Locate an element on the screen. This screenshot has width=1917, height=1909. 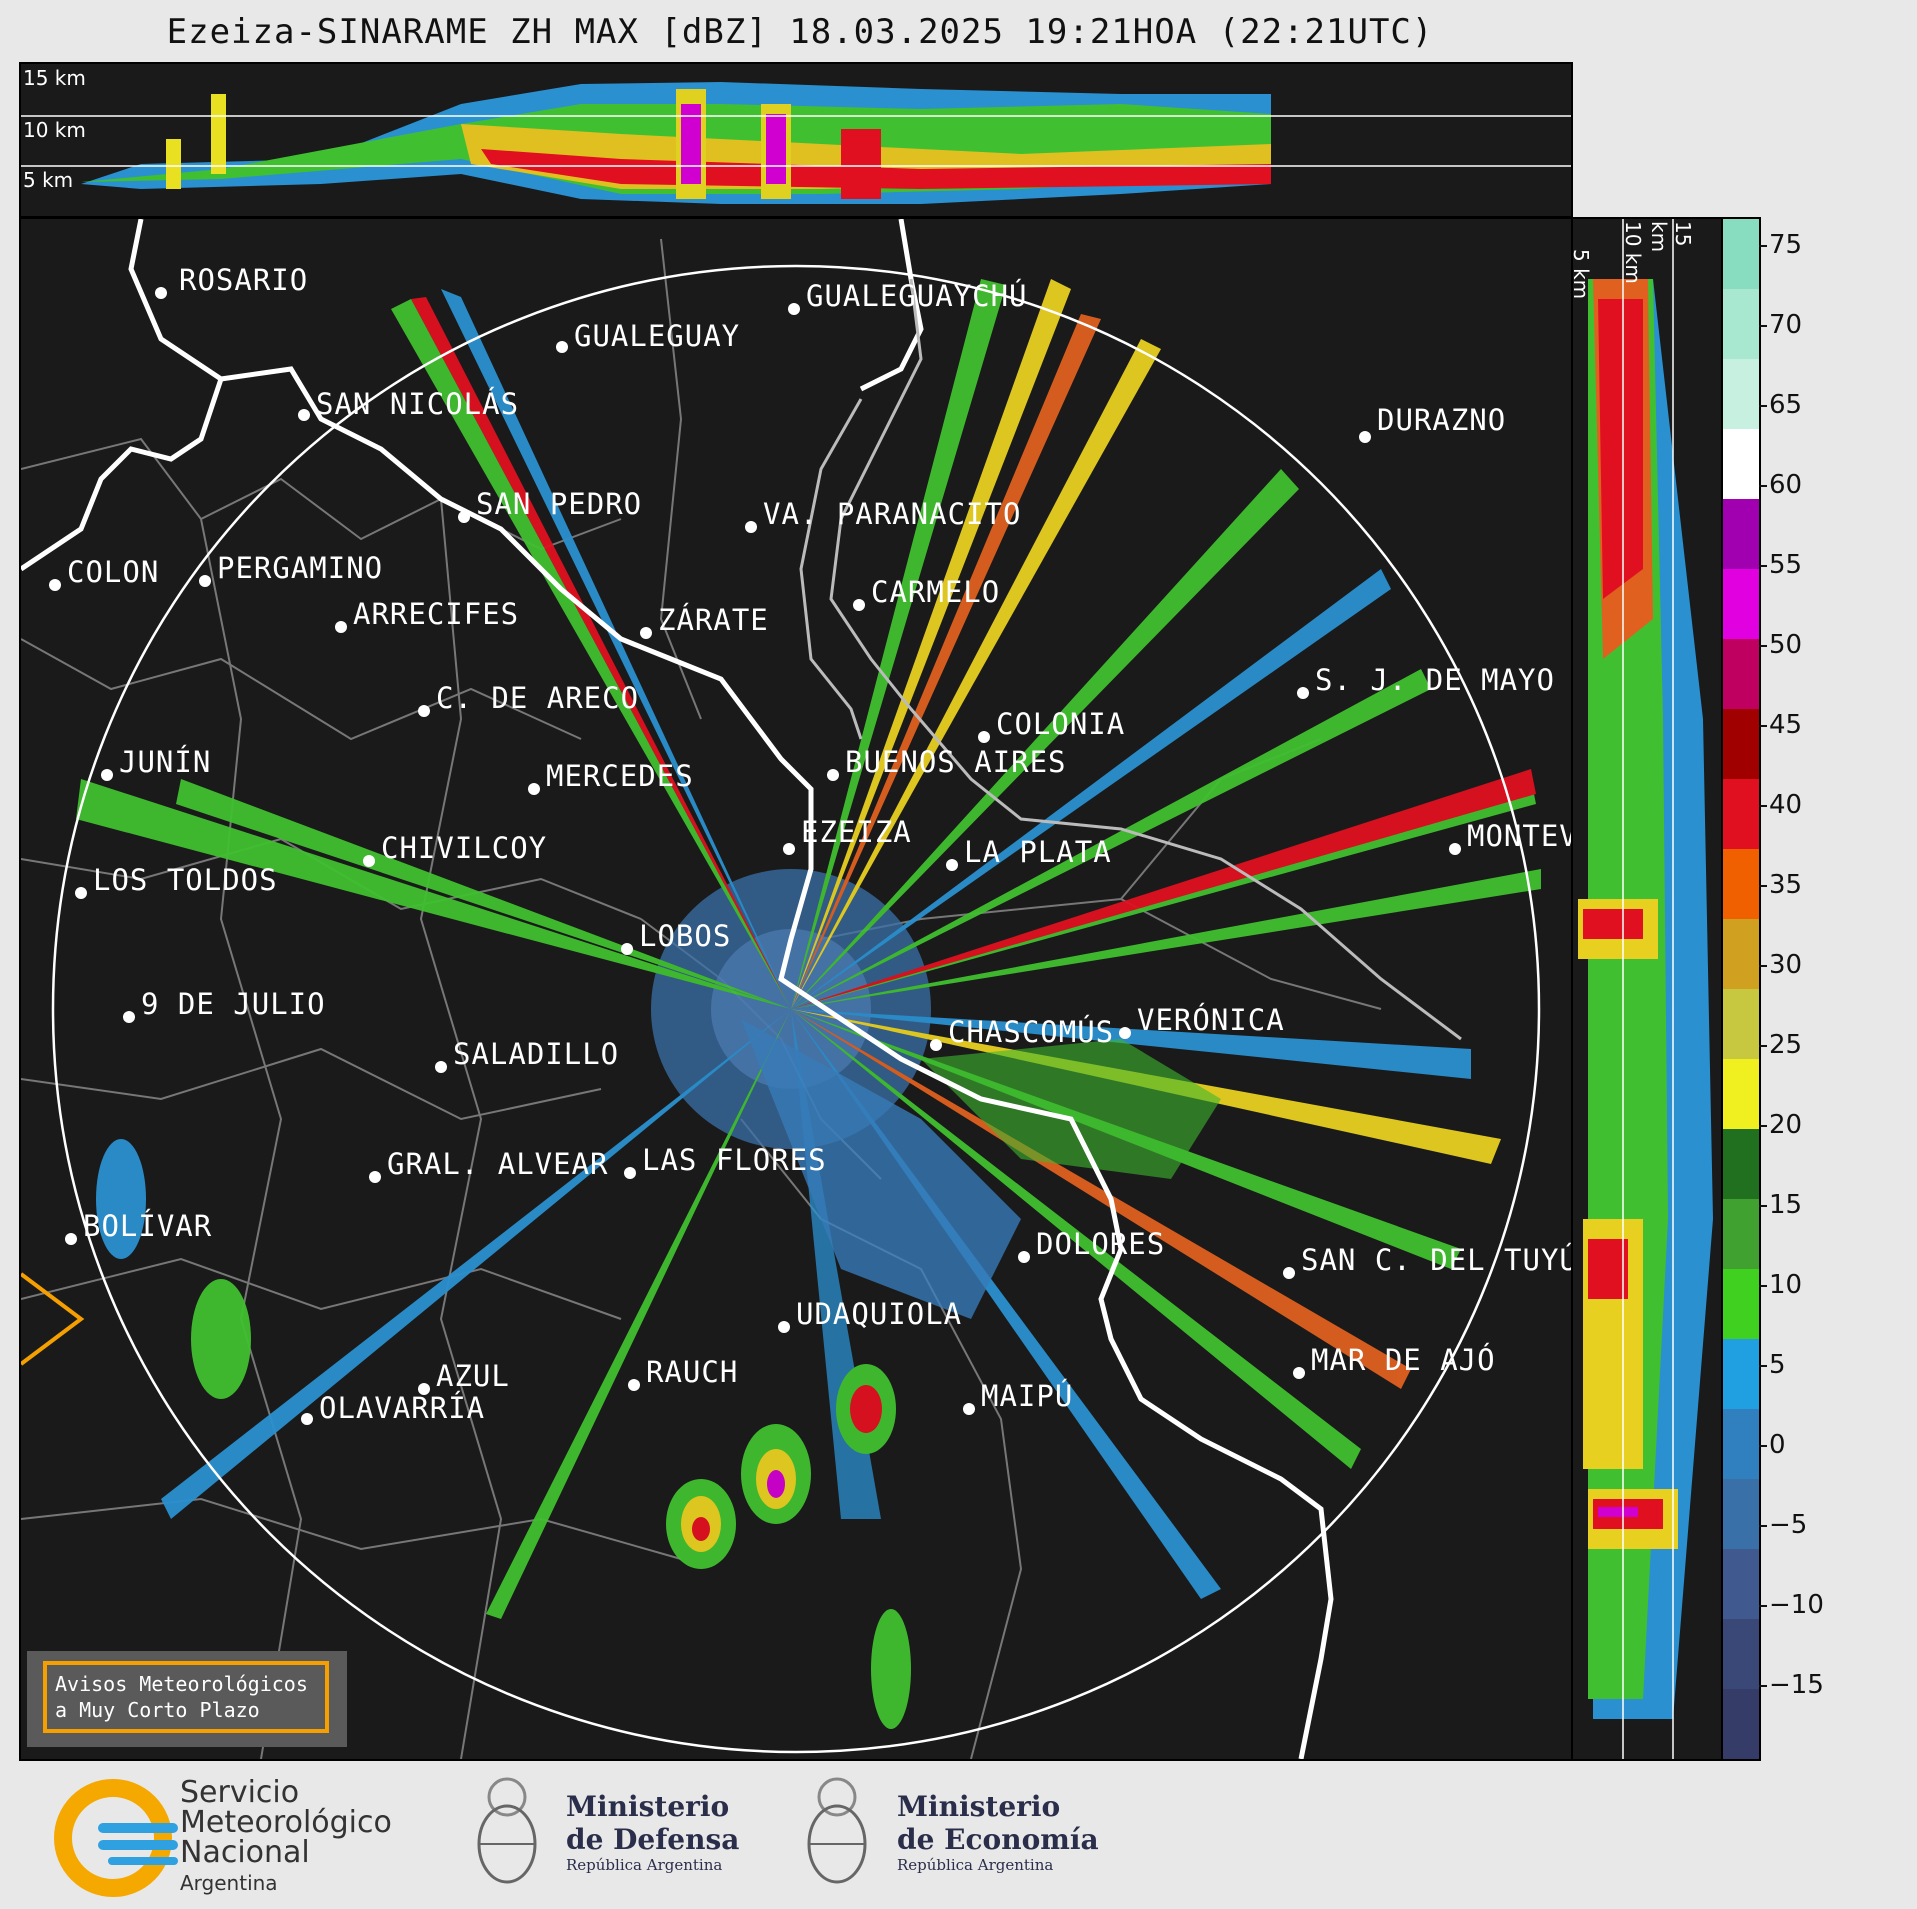
city-gualeguaychu: GUALEGUAYCHÚ is located at coordinates (908, 297).